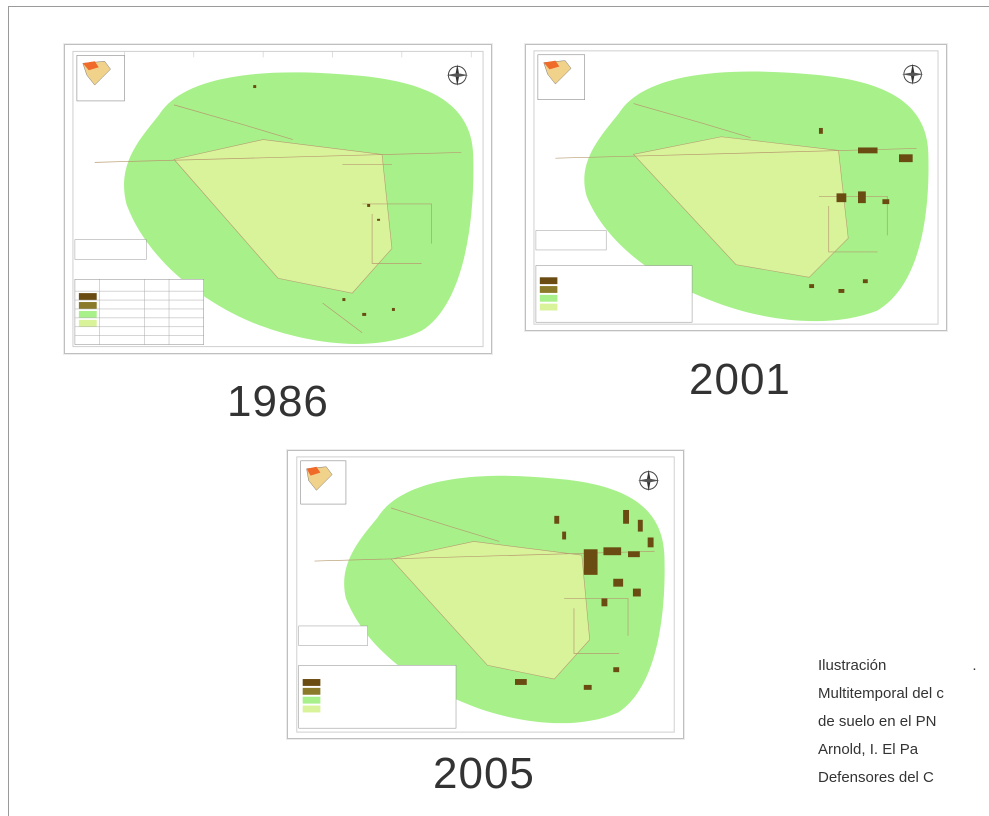  I want to click on inner-zone-2001, so click(740, 207).